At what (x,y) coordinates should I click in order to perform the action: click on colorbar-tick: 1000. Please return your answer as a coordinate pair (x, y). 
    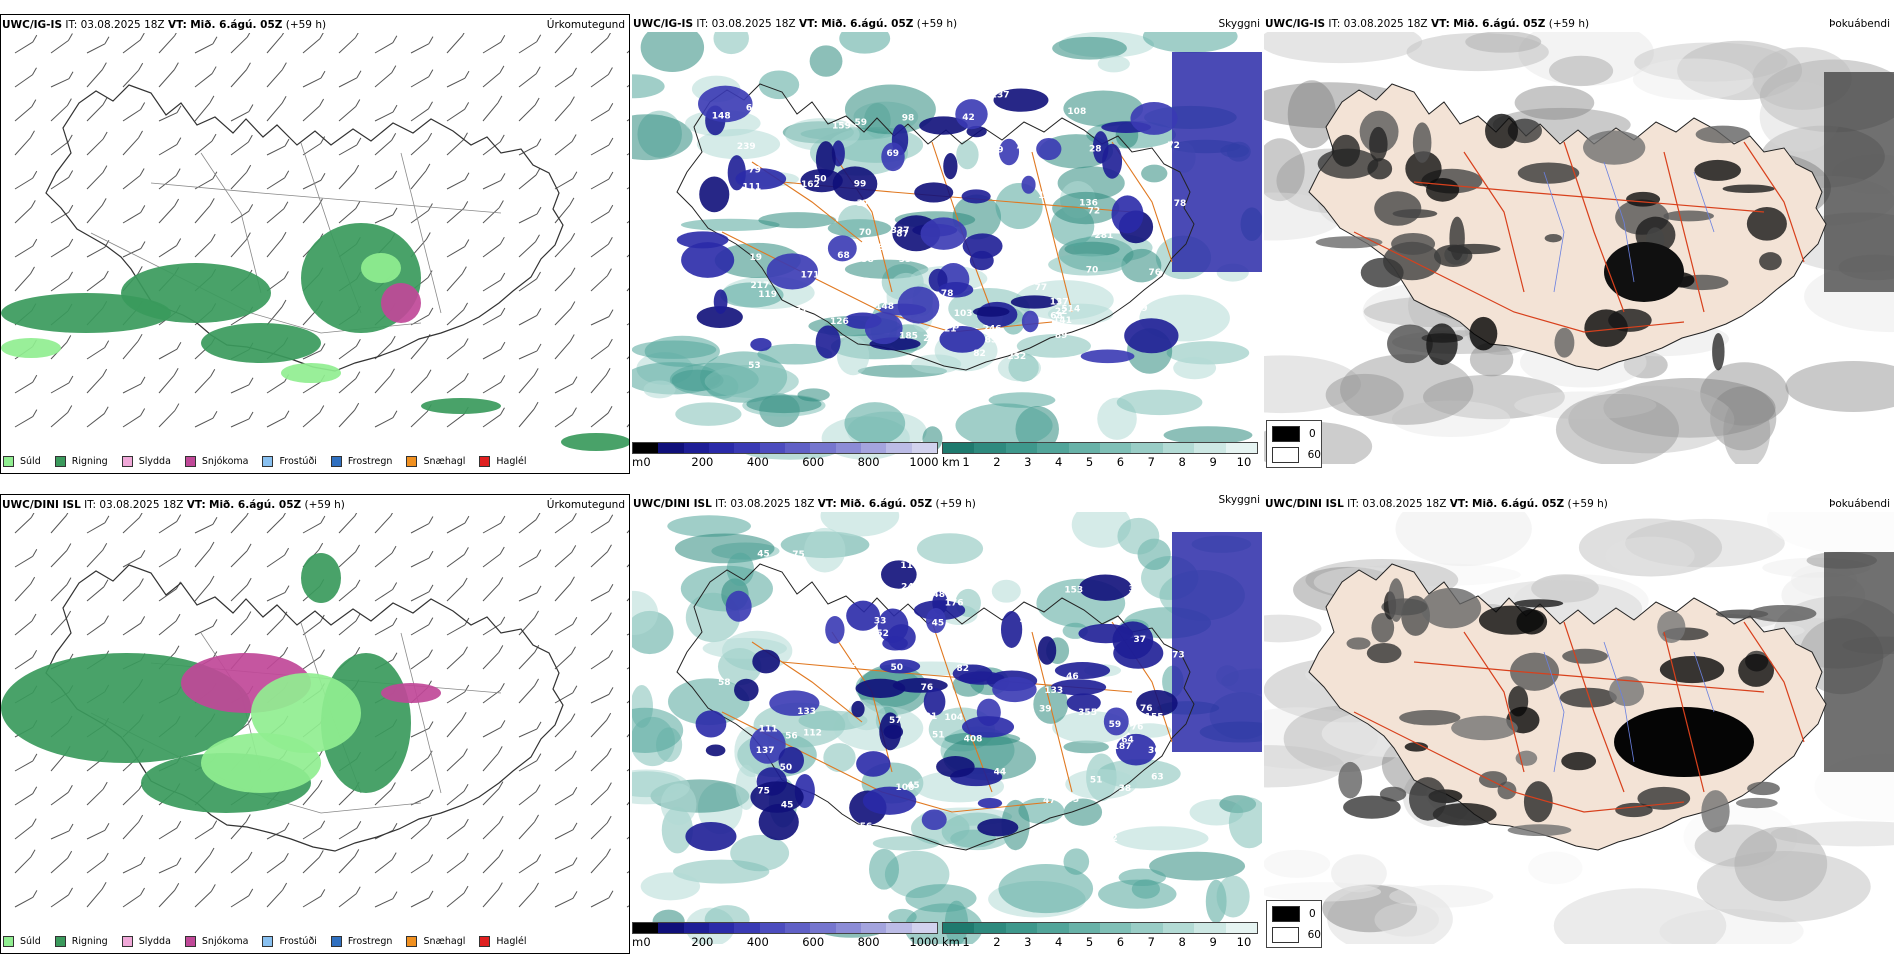
    Looking at the image, I should click on (924, 942).